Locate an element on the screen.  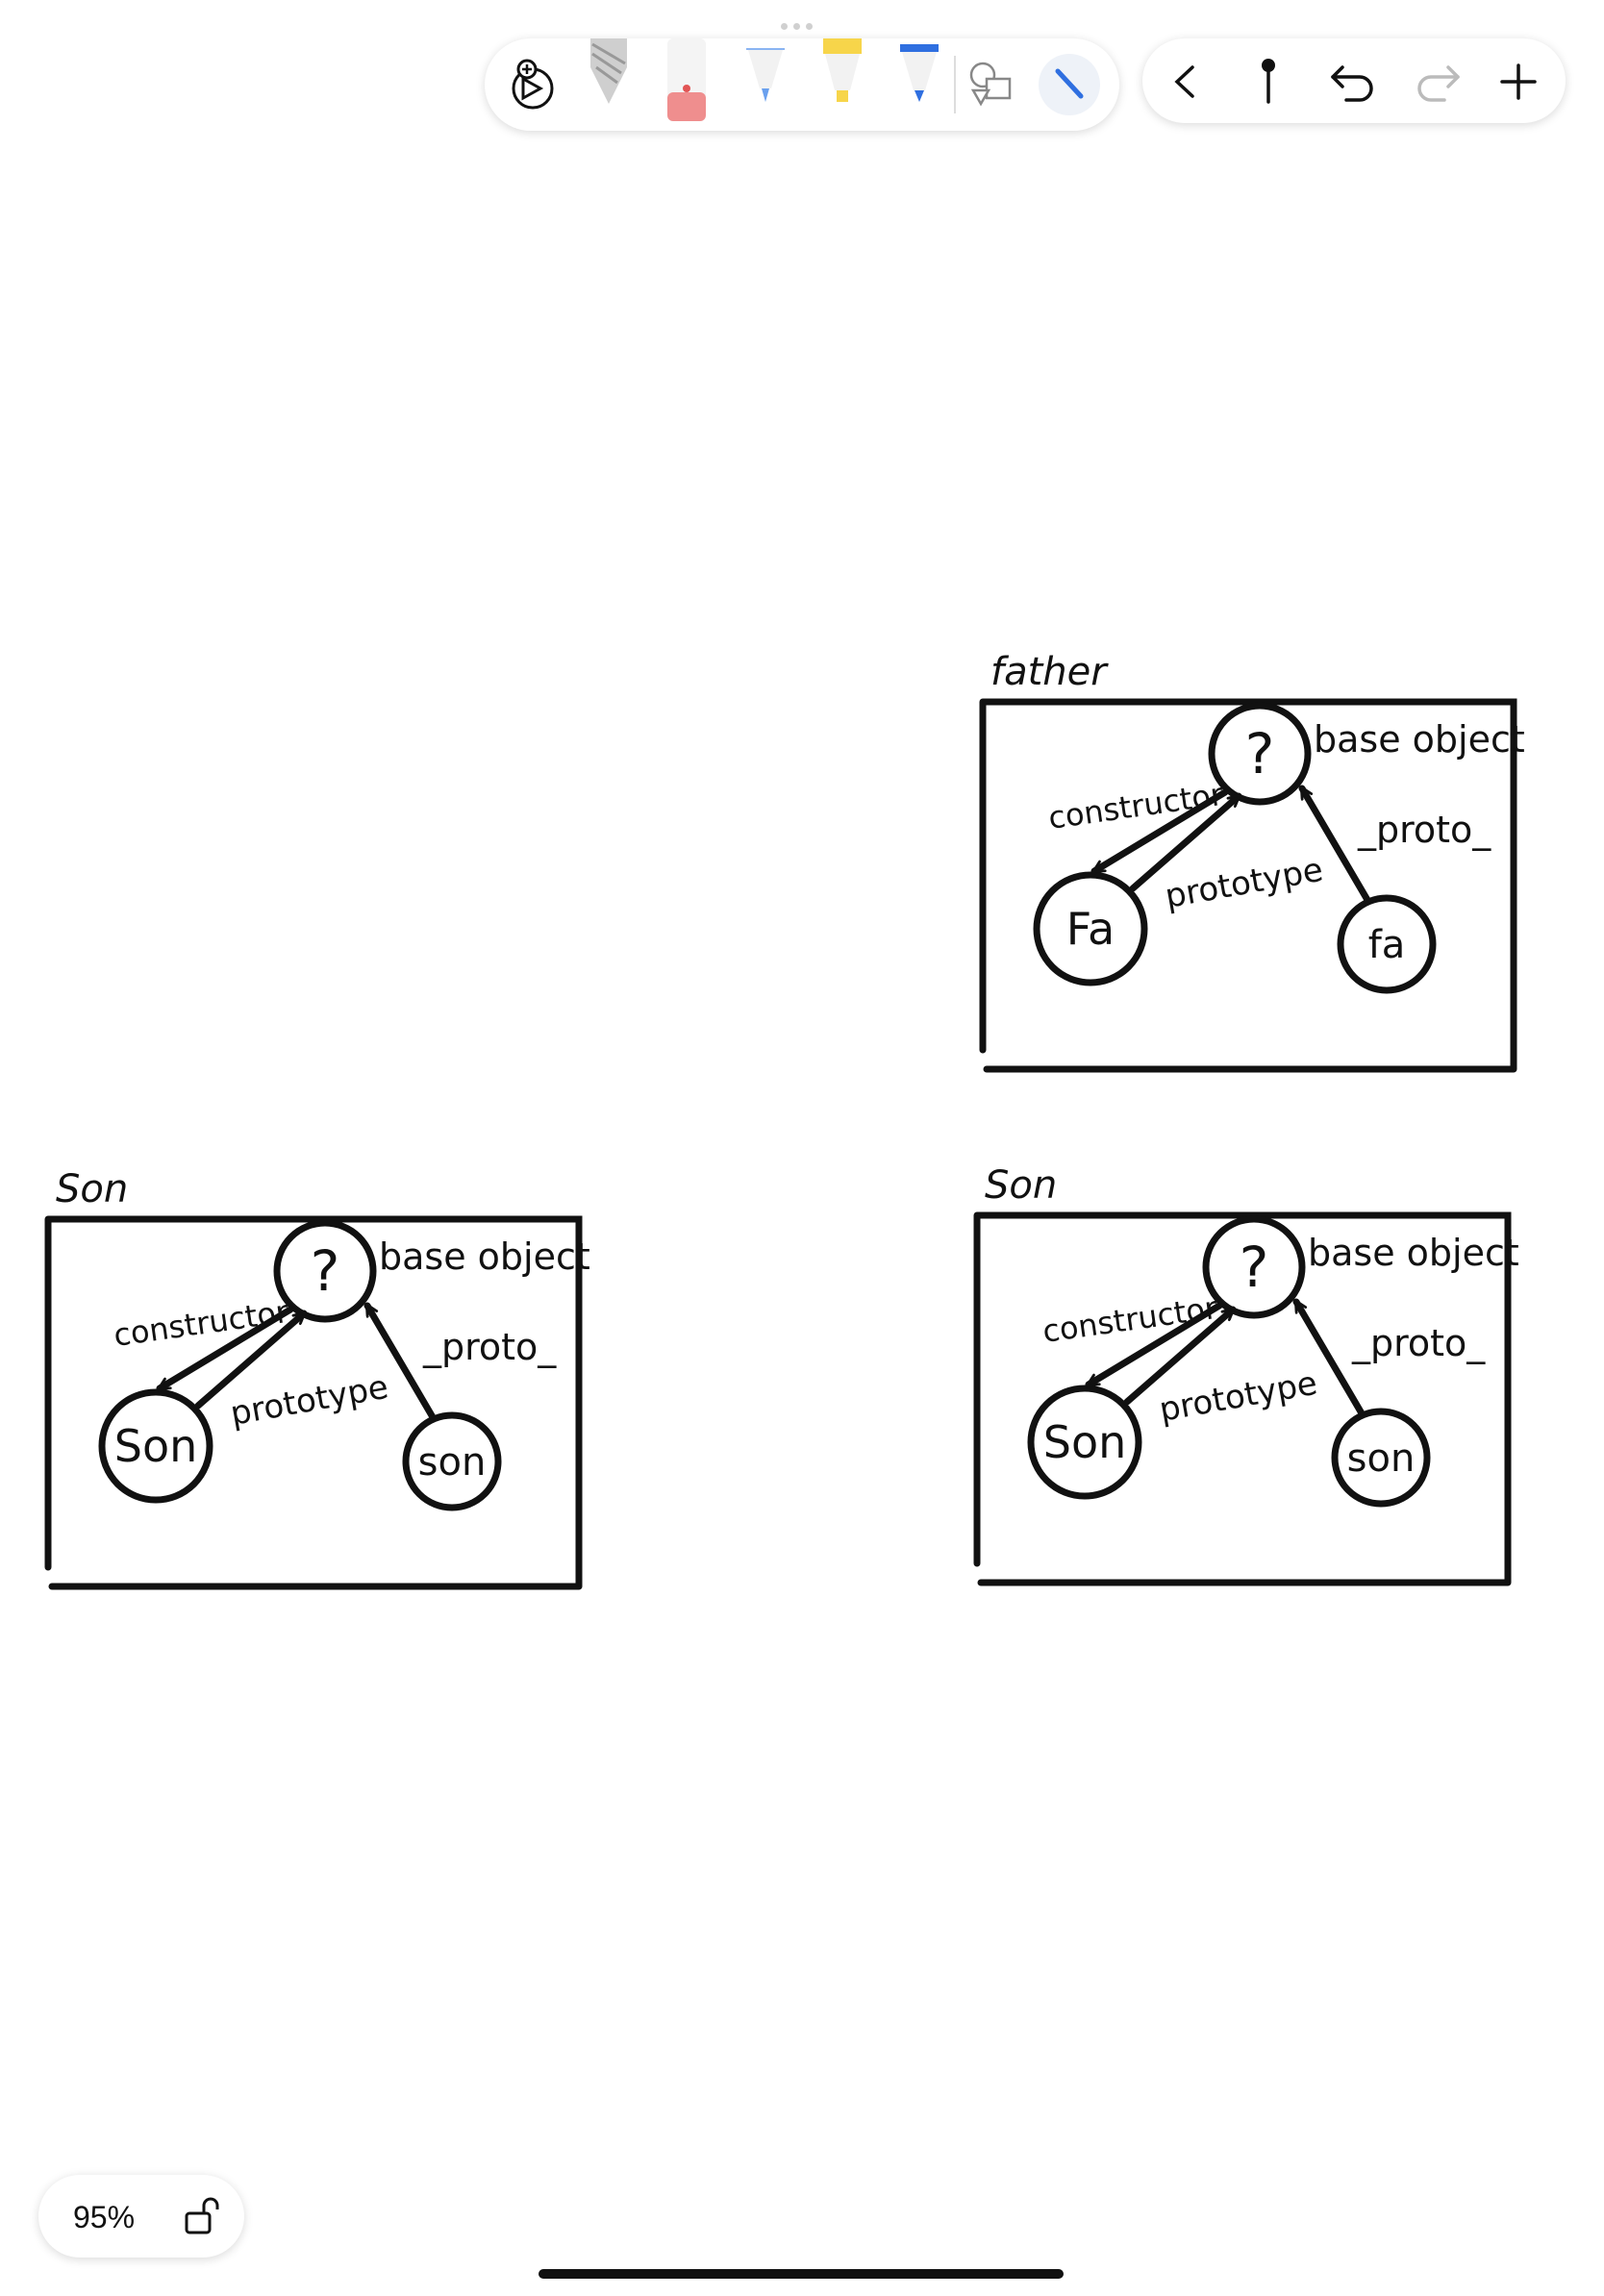
pencil-icon is located at coordinates (609, 74).